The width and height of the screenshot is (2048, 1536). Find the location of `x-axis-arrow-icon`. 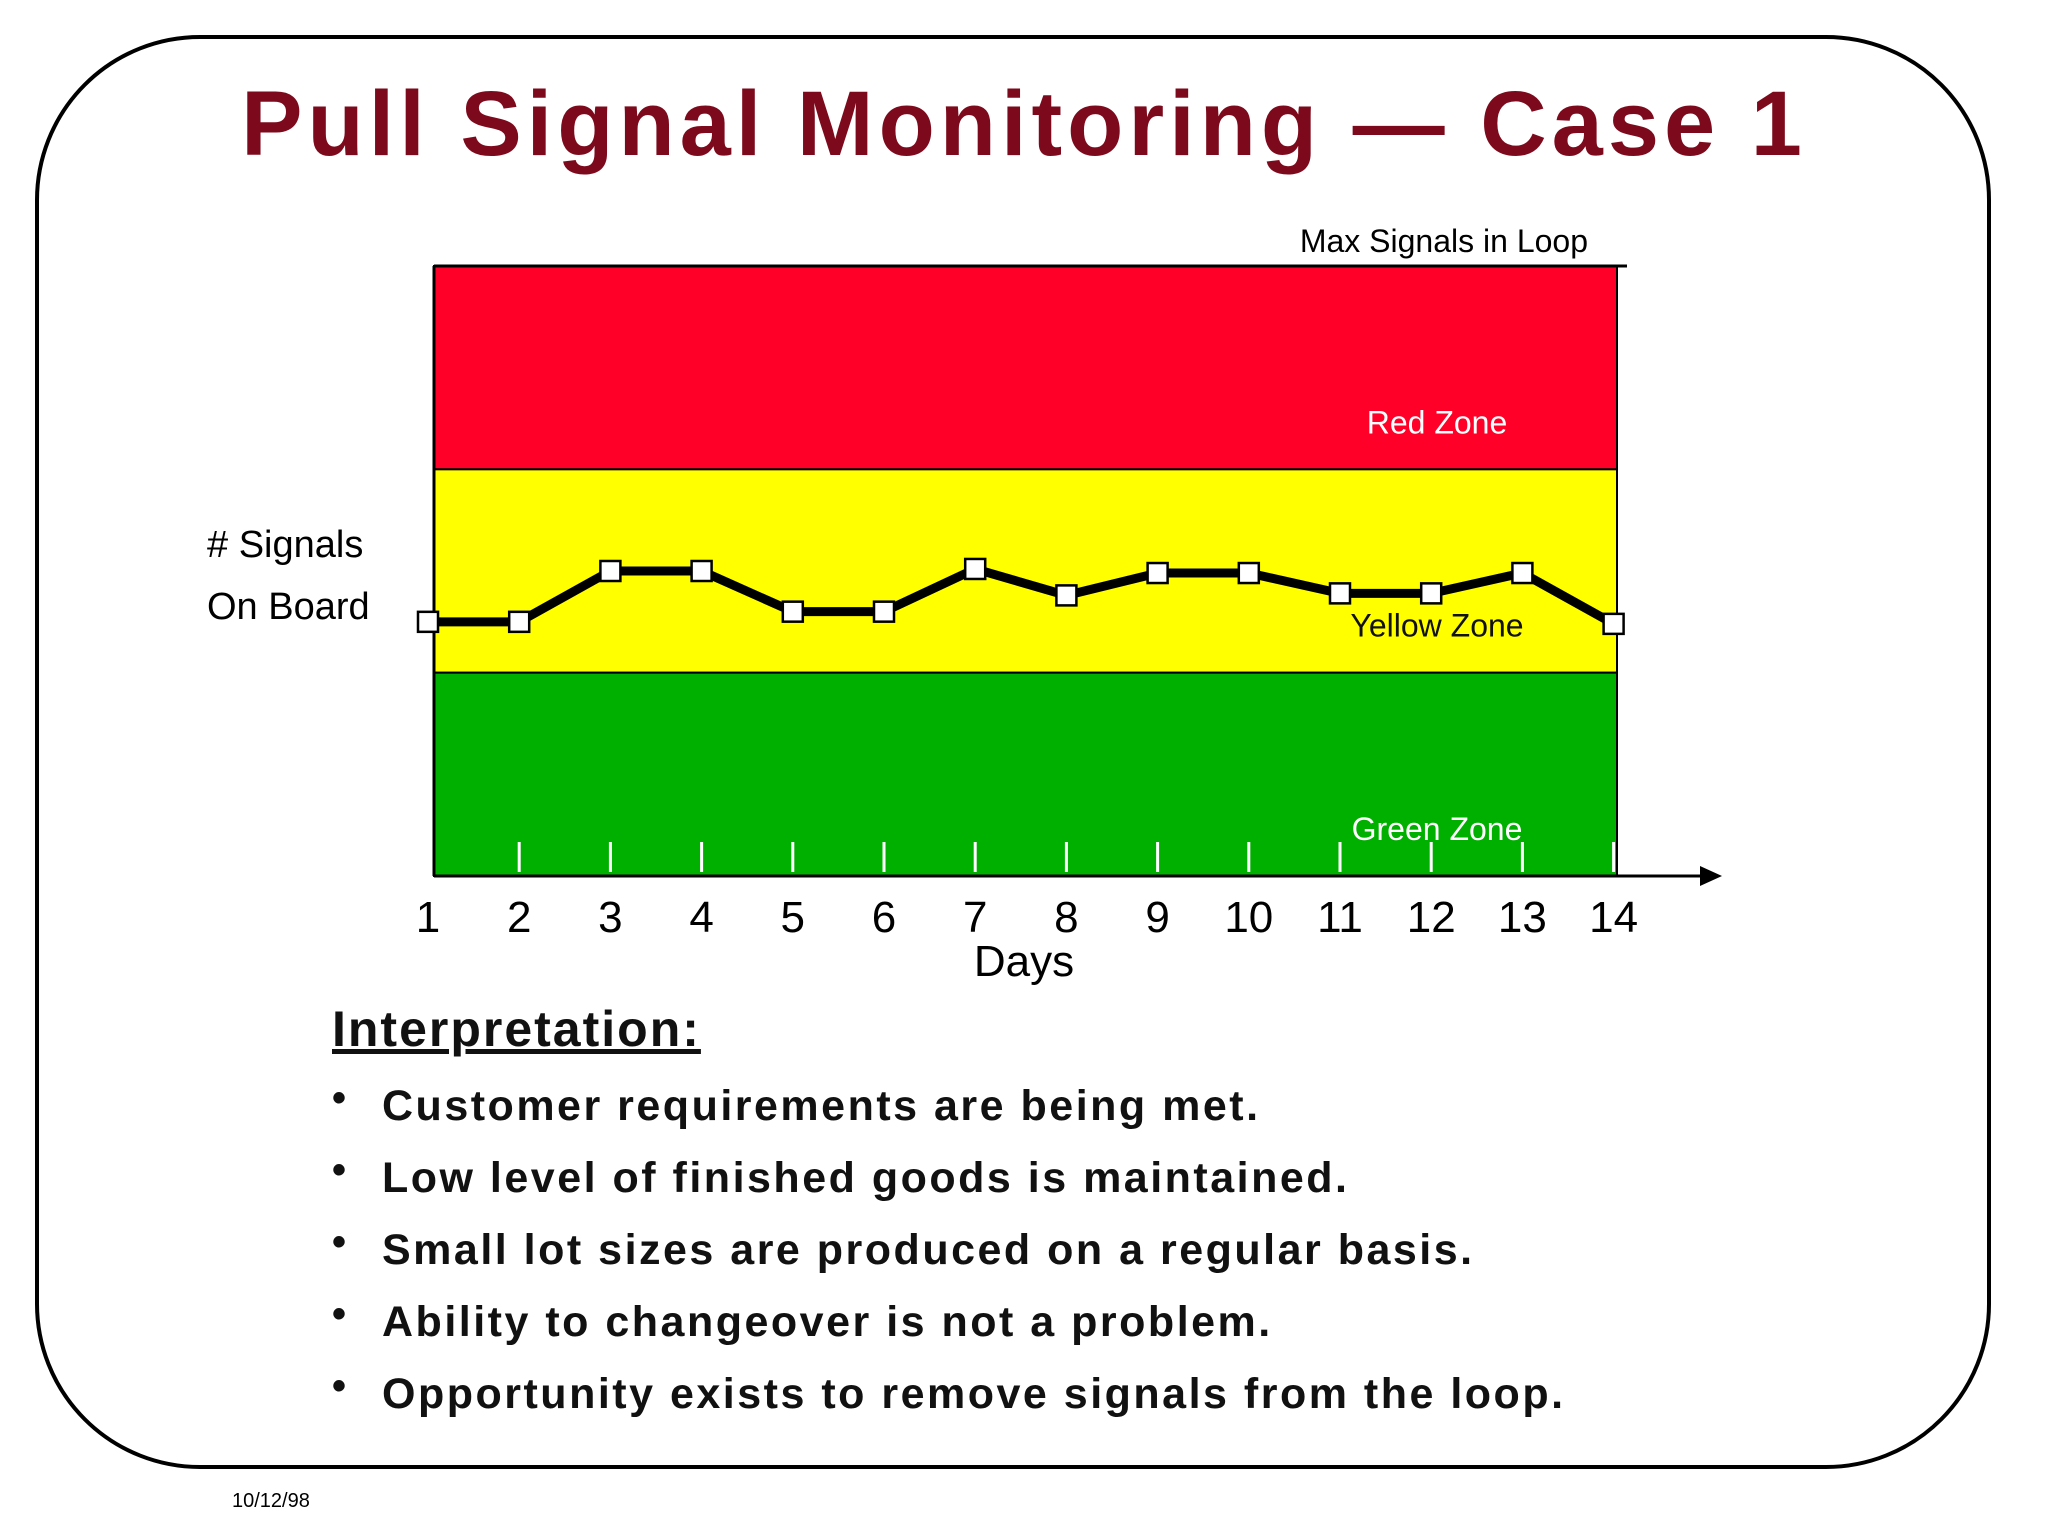

x-axis-arrow-icon is located at coordinates (1711, 876).